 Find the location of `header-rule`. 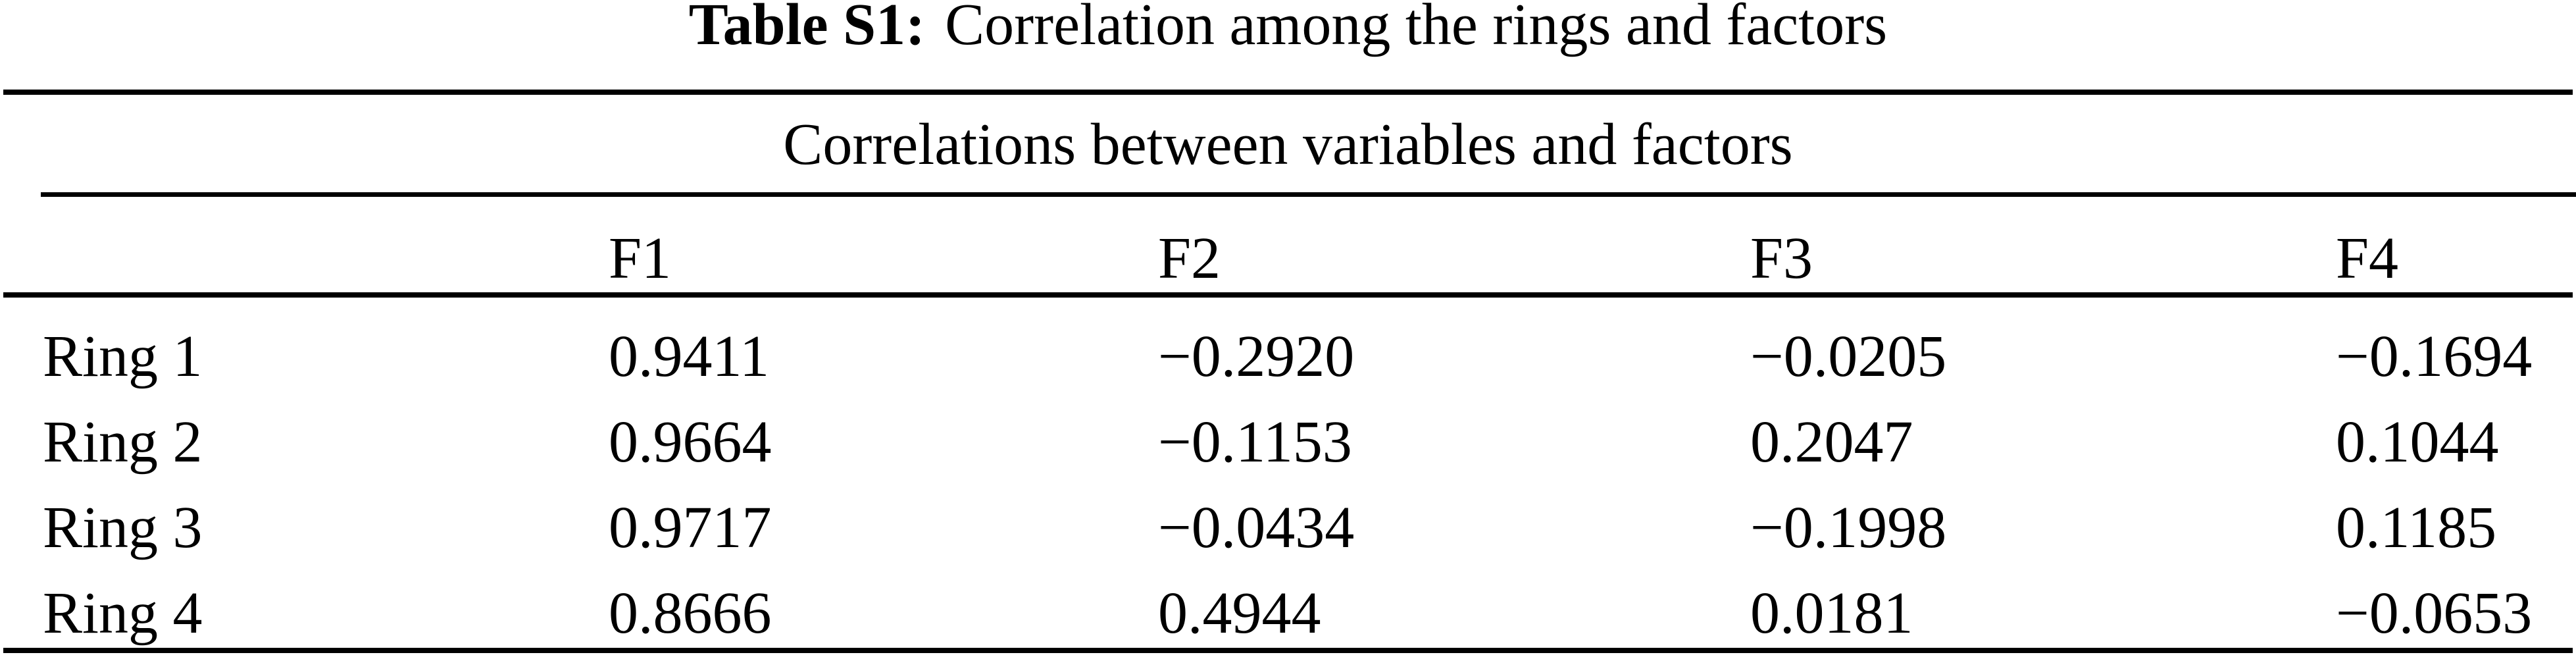

header-rule is located at coordinates (1288, 295).